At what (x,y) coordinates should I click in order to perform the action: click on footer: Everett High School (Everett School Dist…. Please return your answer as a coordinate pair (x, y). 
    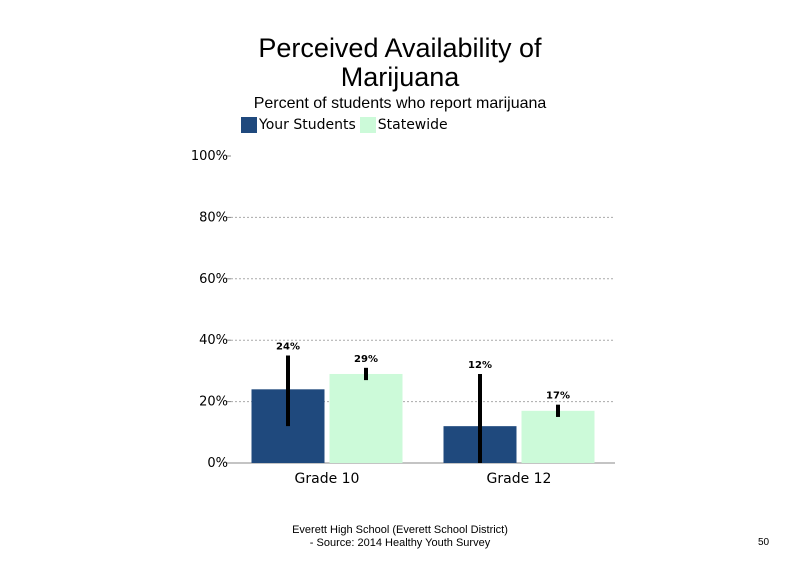
    Looking at the image, I should click on (400, 537).